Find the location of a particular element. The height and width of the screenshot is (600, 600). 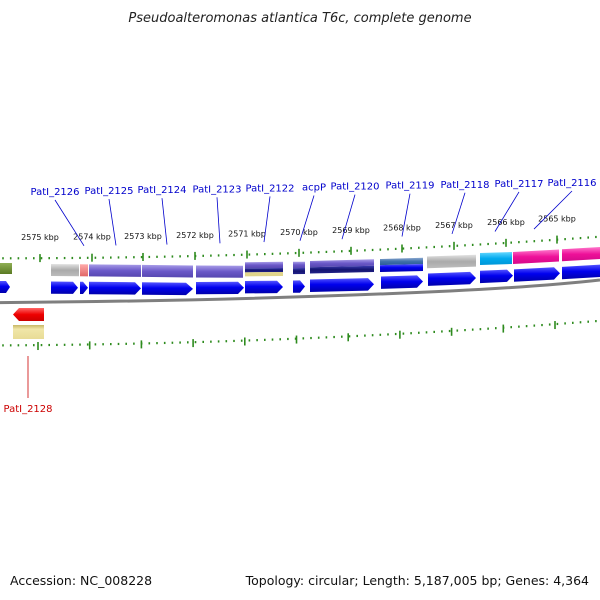

cog-feature-track is located at coordinates (300, 262).